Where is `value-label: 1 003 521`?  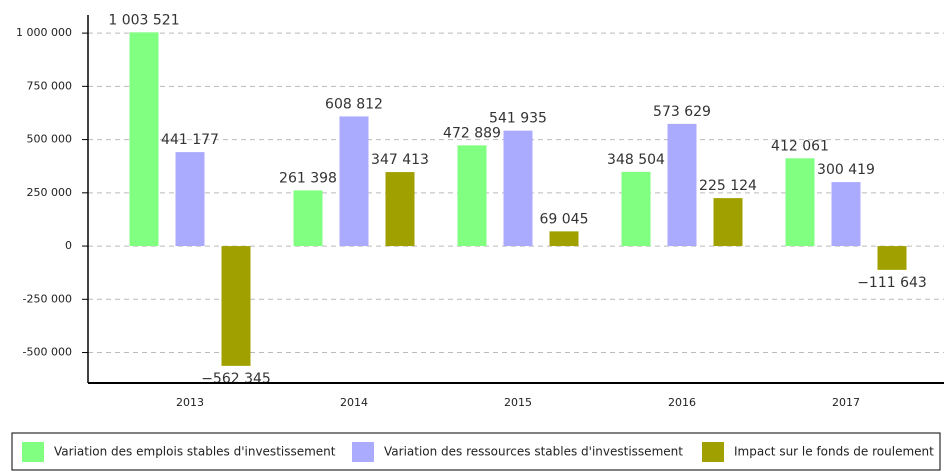
value-label: 1 003 521 is located at coordinates (143, 20).